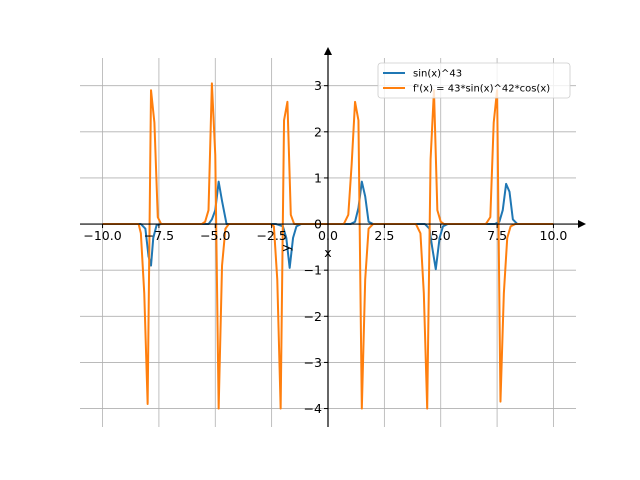 The image size is (640, 480). Describe the element at coordinates (582, 224) in the screenshot. I see `x-axis-arrow` at that location.